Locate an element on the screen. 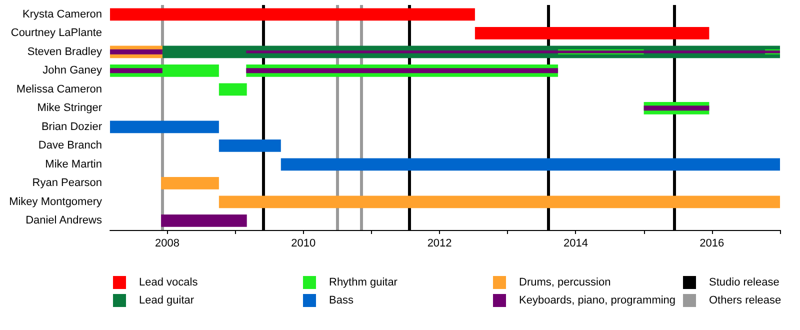 The image size is (800, 330). x-tick-label: 2008 is located at coordinates (167, 244).